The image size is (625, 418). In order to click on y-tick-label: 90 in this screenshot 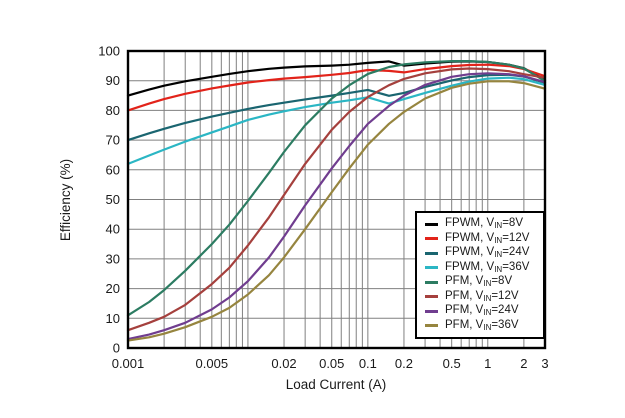, I will do `click(113, 80)`.